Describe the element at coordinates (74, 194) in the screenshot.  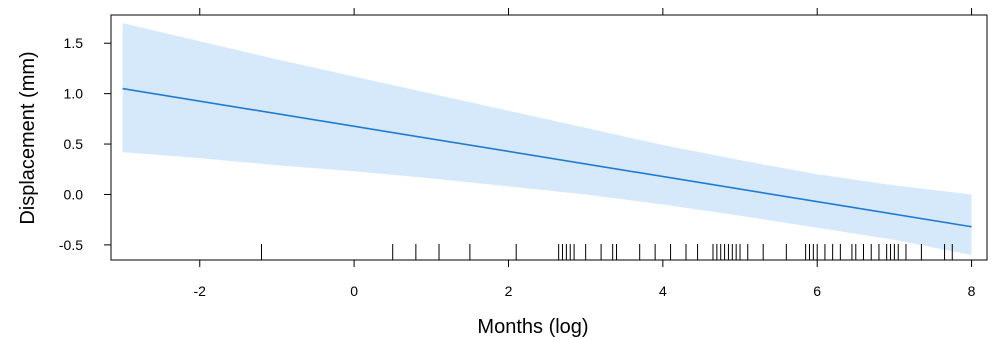
I see `y-tick-label: 0.0` at that location.